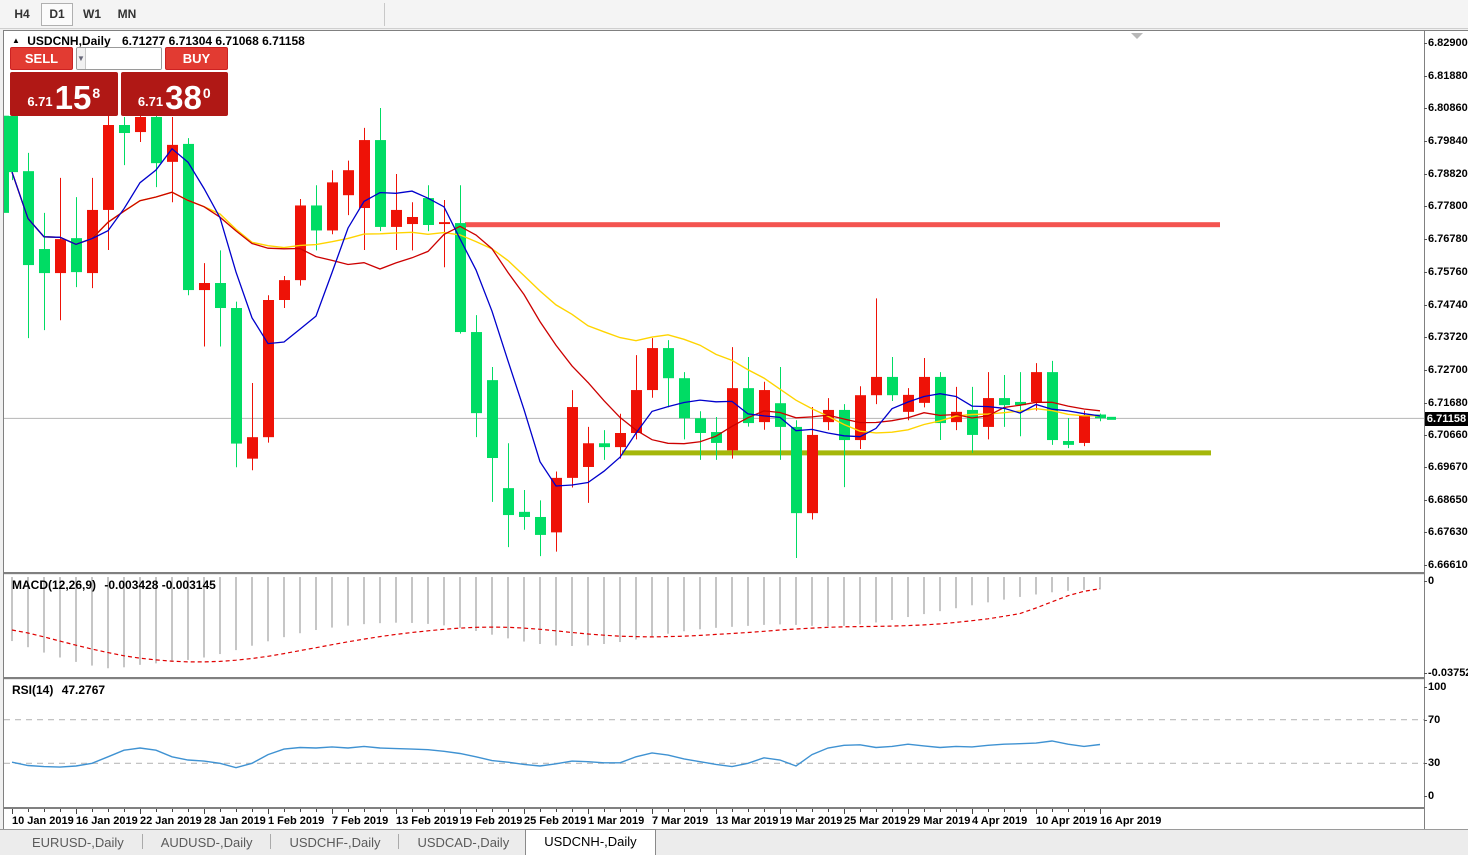 This screenshot has width=1468, height=855. Describe the element at coordinates (1446, 108) in the screenshot. I see `price-axis-label: 6.80860` at that location.